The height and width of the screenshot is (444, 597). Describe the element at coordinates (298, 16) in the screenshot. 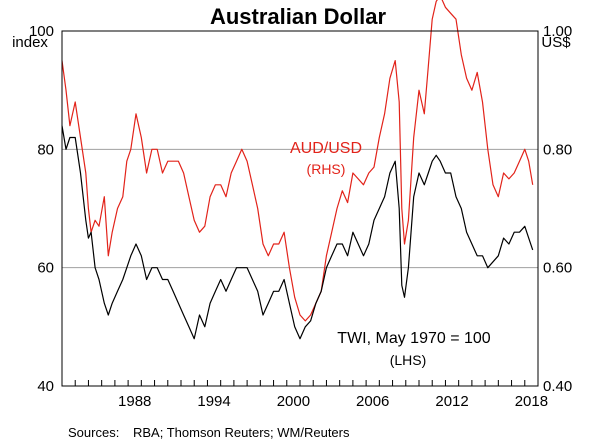

I see `chart-title: Australian Dollar` at that location.